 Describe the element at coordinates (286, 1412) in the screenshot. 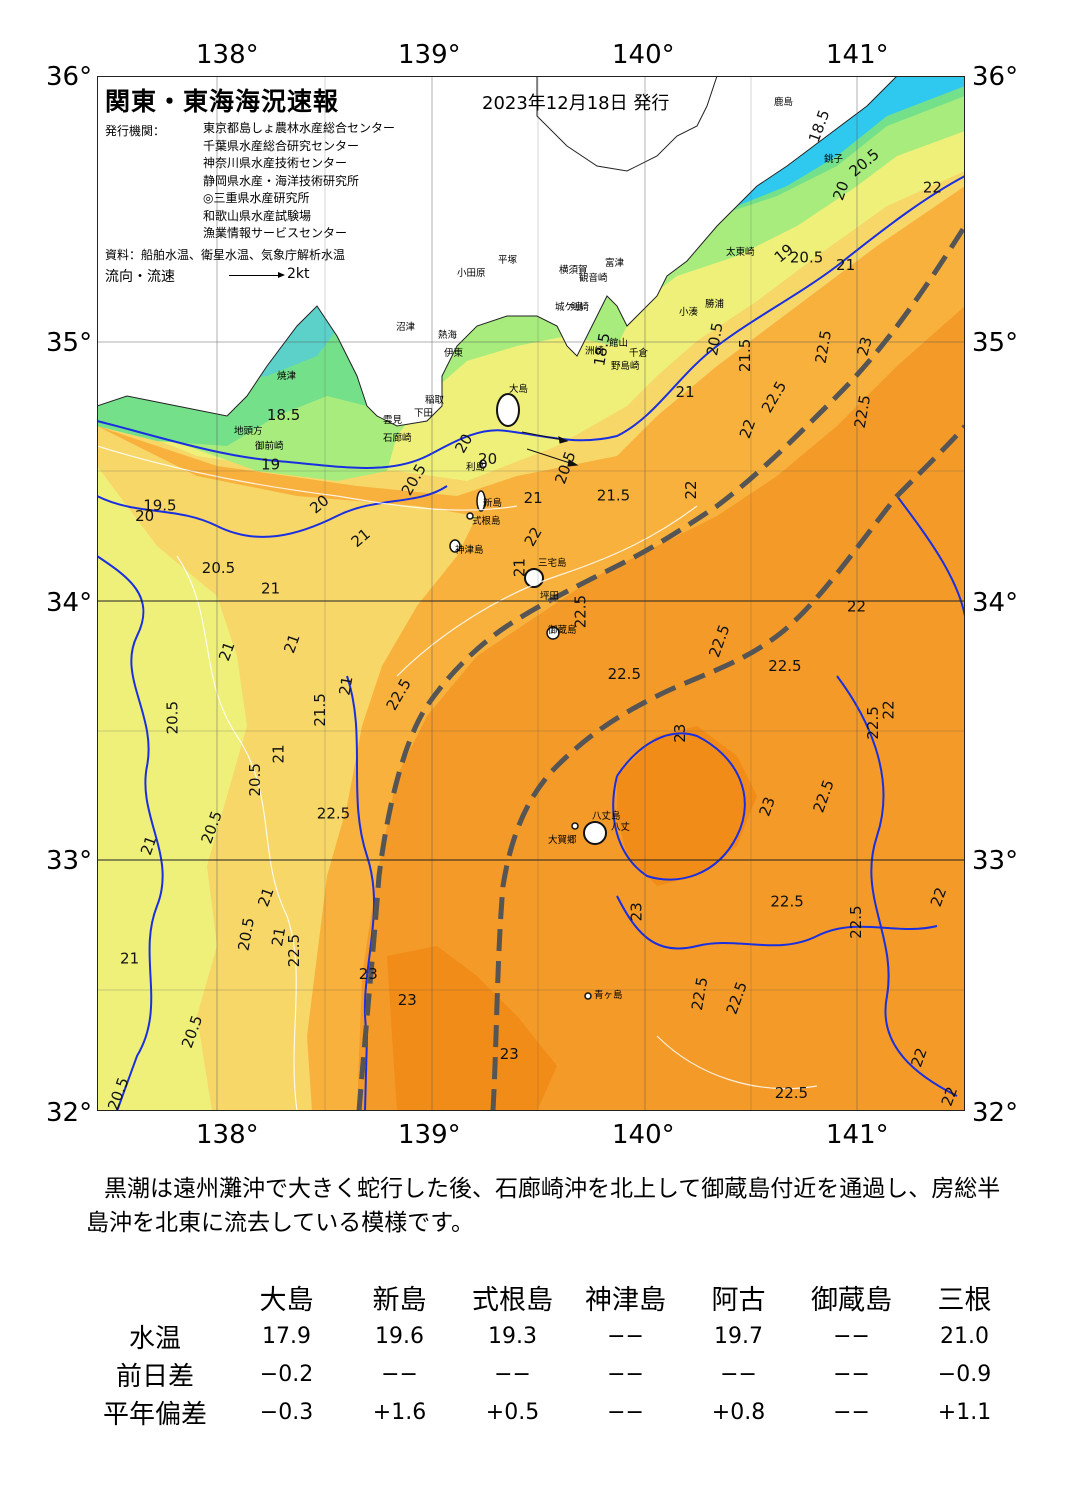

I see `table-cell: −0.3` at that location.